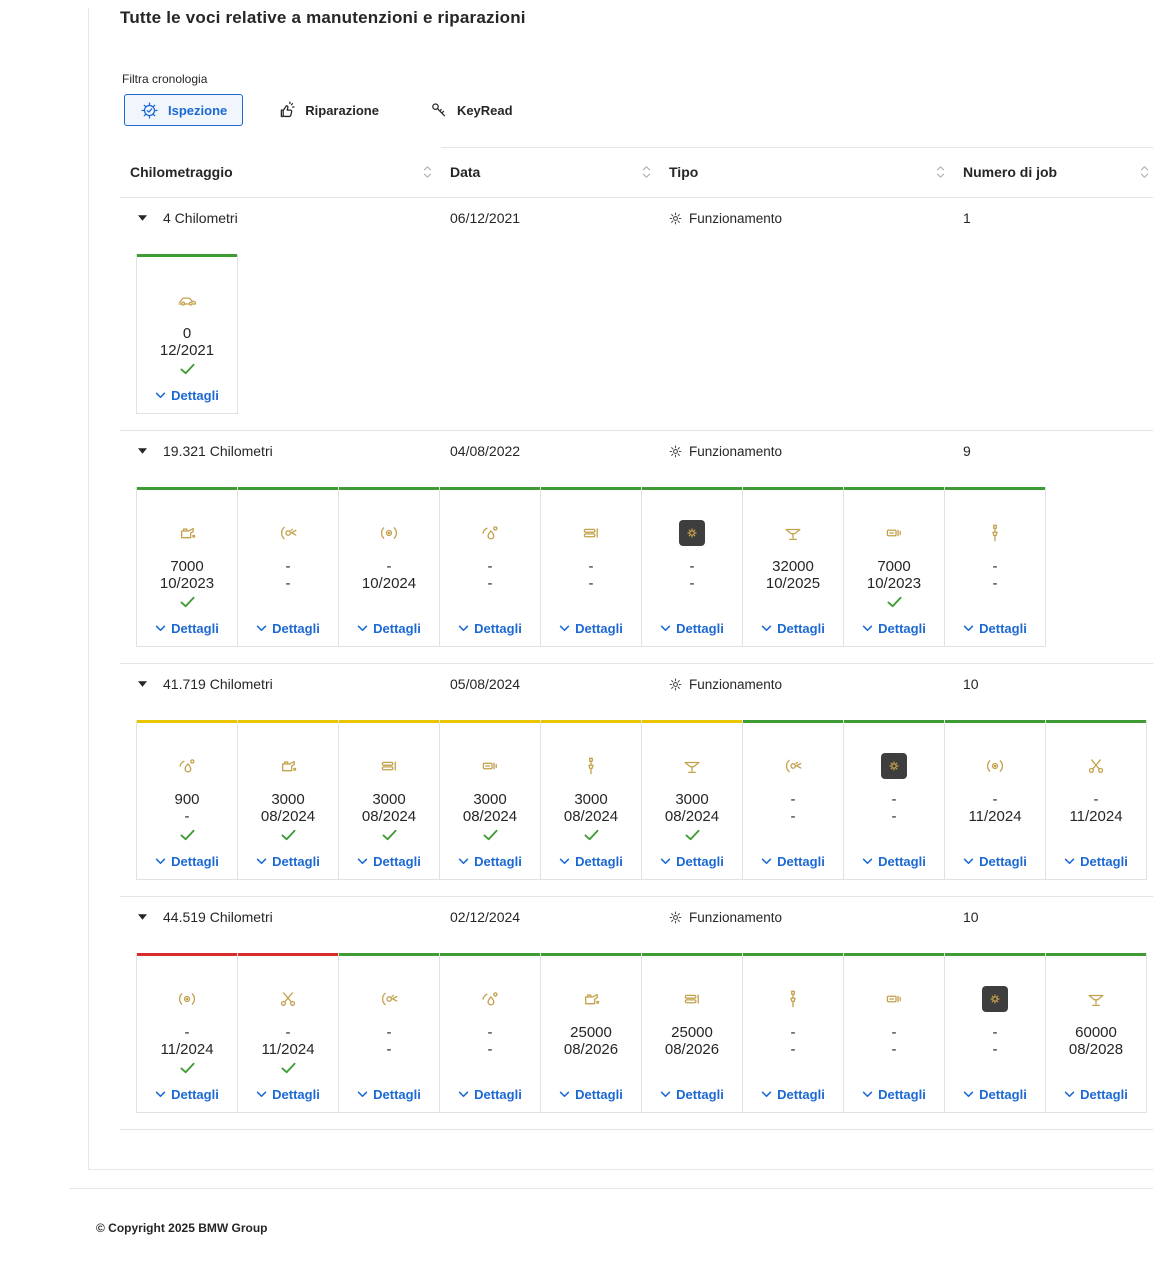 Image resolution: width=1153 pixels, height=1270 pixels. What do you see at coordinates (485, 451) in the screenshot?
I see `date-value: 04/08/2022` at bounding box center [485, 451].